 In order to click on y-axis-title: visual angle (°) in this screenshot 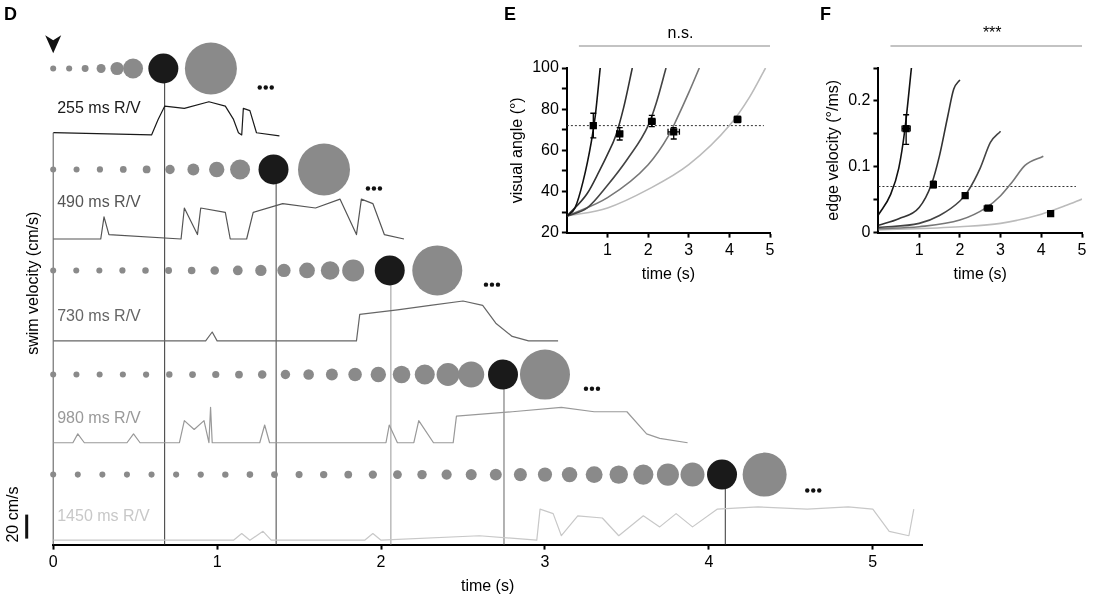, I will do `click(517, 150)`.